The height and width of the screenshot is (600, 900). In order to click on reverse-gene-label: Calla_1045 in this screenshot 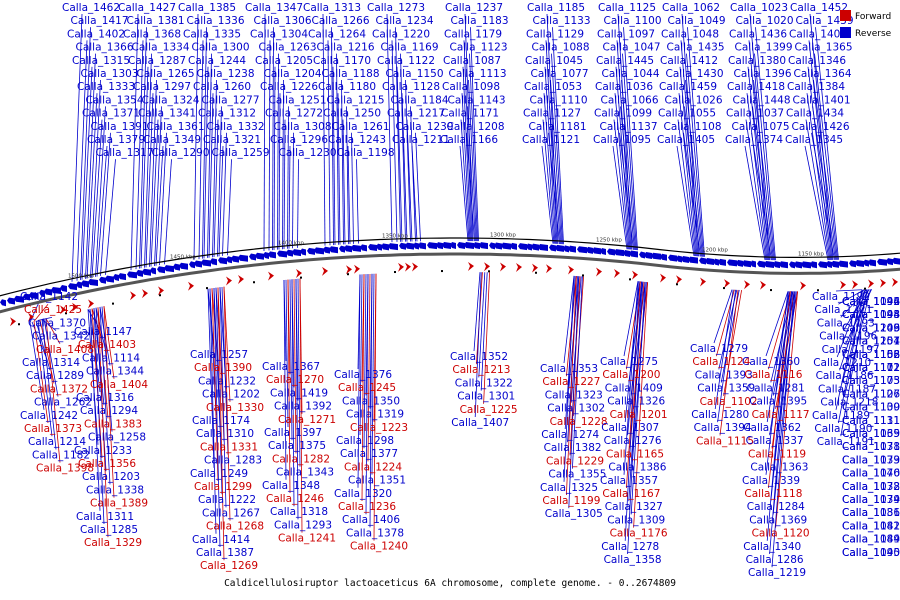, I will do `click(554, 61)`.